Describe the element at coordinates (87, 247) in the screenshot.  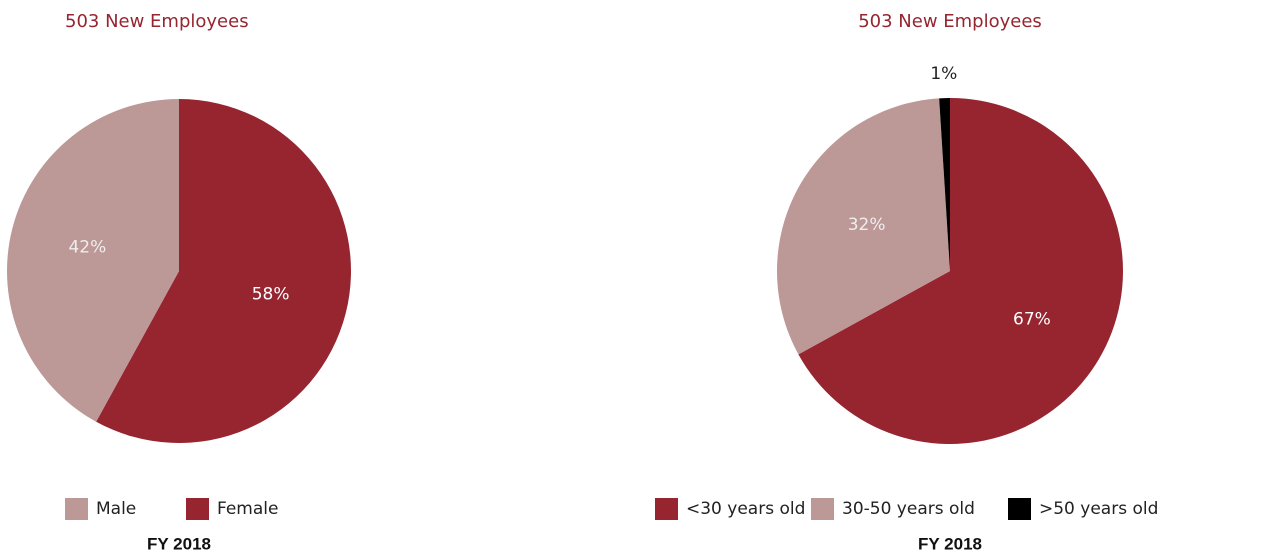
I see `slice-label: 42%` at that location.